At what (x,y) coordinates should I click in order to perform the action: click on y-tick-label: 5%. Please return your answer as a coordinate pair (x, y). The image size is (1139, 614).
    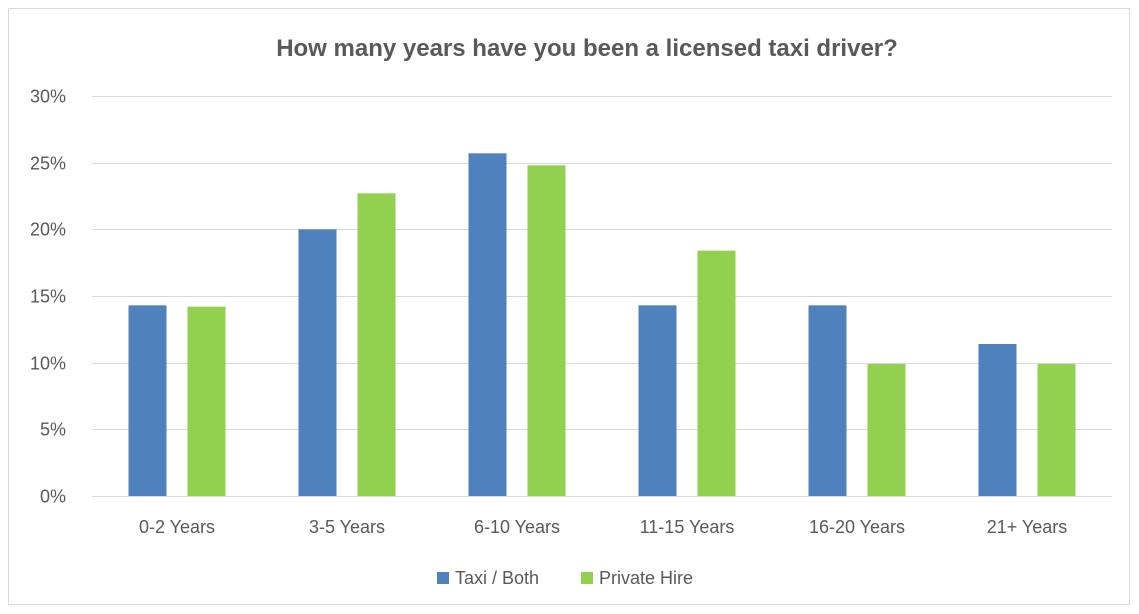
    Looking at the image, I should click on (53, 430).